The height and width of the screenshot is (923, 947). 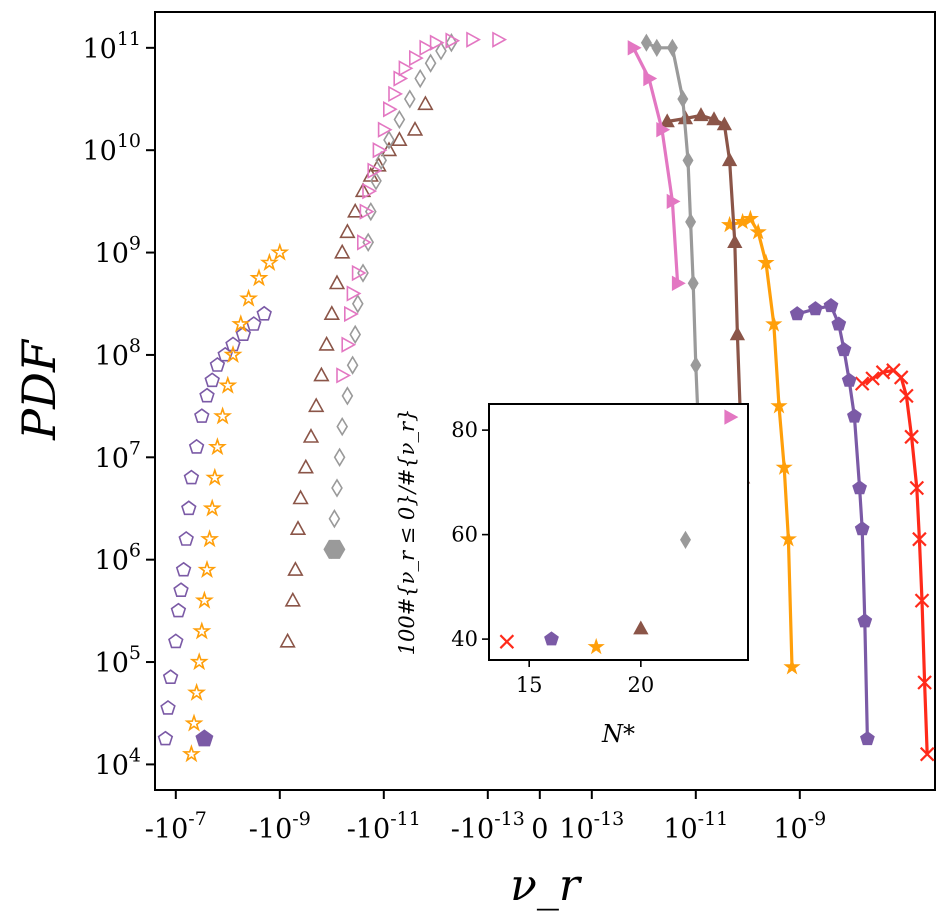 I want to click on series-x, so click(x=894, y=562).